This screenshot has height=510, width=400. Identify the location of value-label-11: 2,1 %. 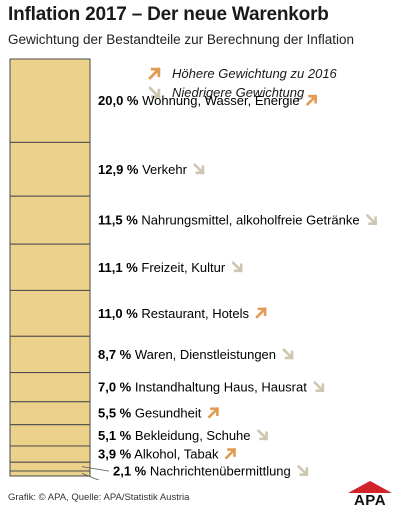
(130, 471).